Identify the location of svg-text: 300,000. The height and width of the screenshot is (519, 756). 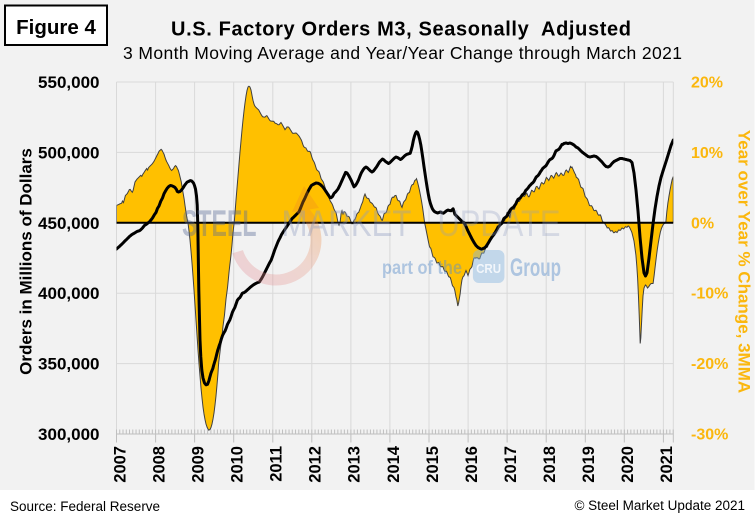
(68, 434).